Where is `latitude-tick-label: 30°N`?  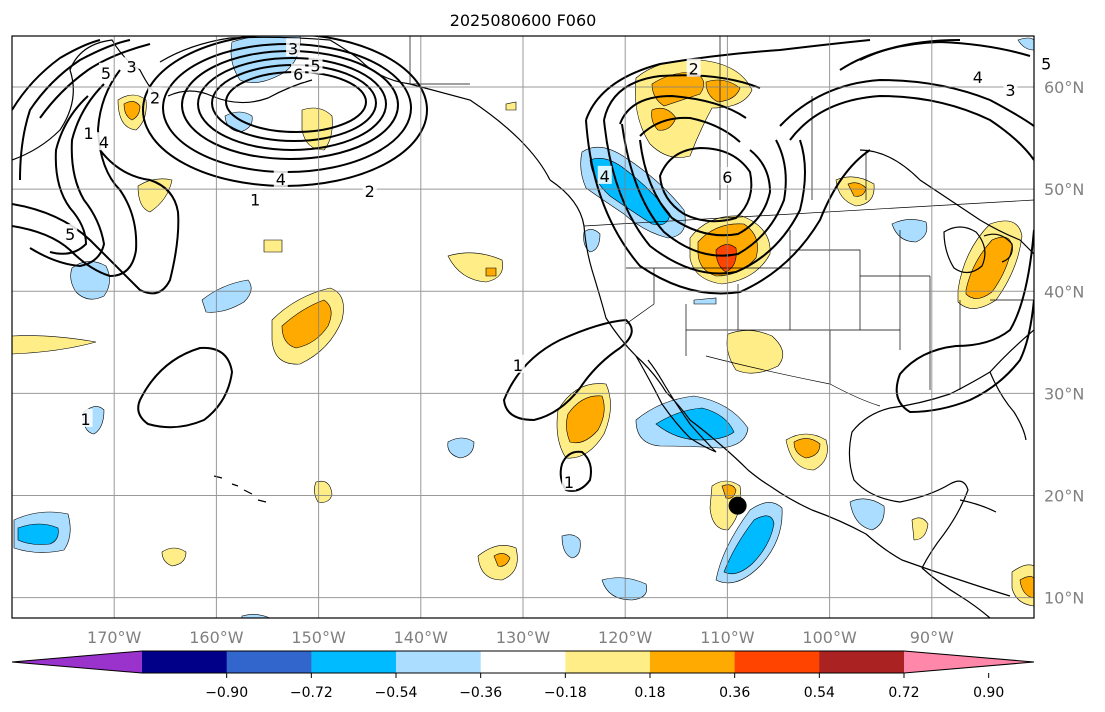 latitude-tick-label: 30°N is located at coordinates (1064, 393).